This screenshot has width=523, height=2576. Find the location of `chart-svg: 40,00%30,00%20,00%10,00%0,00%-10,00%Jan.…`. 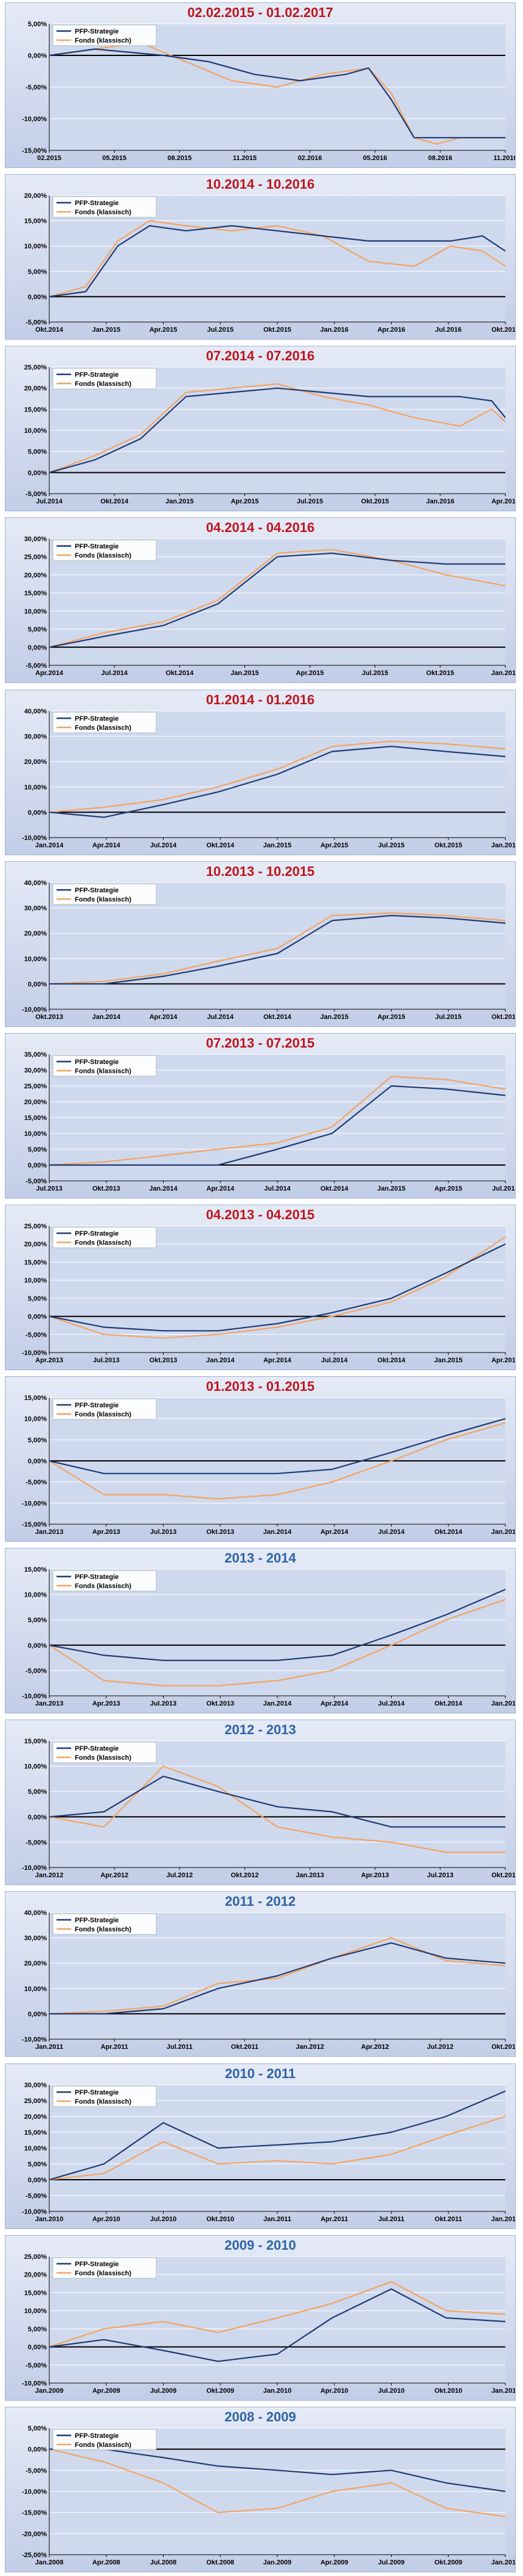

chart-svg: 40,00%30,00%20,00%10,00%0,00%-10,00%Jan.… is located at coordinates (268, 1980).